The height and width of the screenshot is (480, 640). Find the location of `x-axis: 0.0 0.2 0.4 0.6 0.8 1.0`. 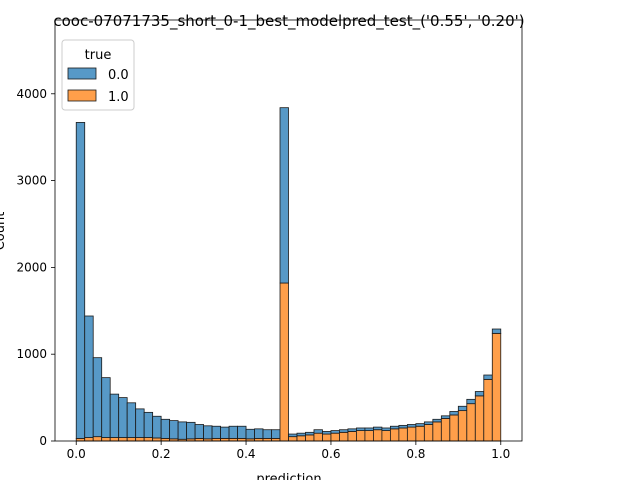

x-axis: 0.0 0.2 0.4 0.6 0.8 1.0 is located at coordinates (288, 451).